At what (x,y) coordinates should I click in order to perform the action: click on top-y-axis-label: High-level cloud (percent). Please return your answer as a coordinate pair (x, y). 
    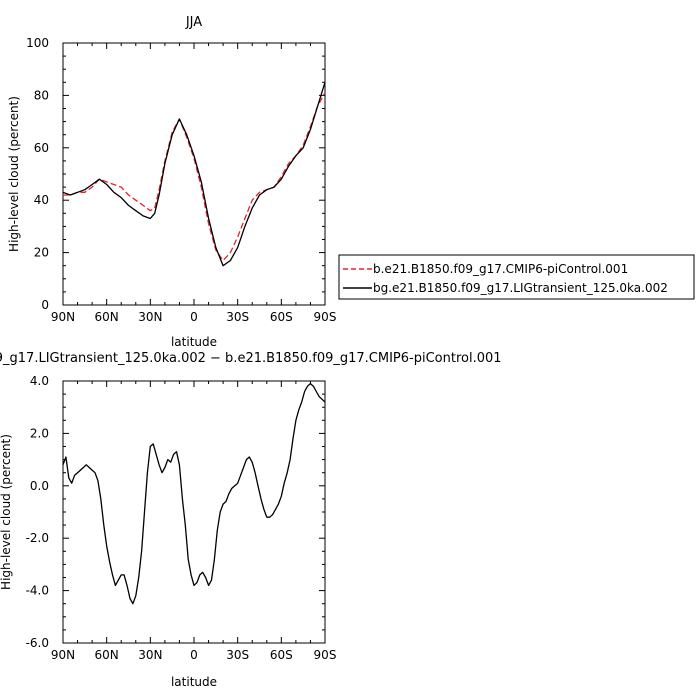
    Looking at the image, I should click on (14, 174).